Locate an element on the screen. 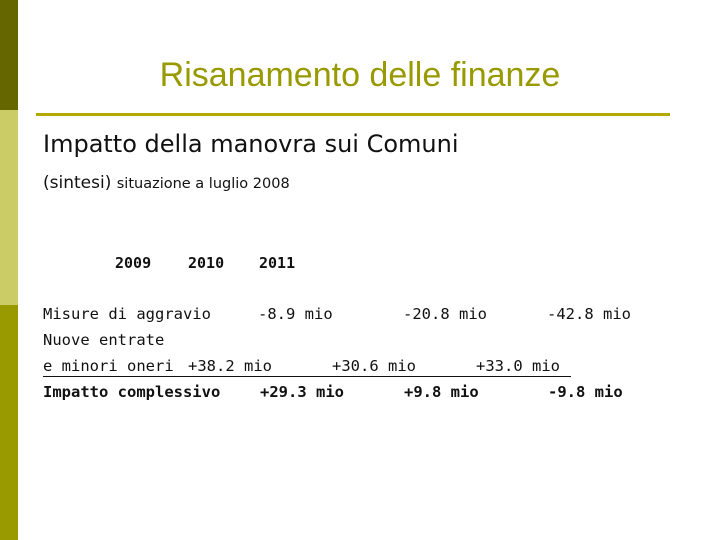 This screenshot has height=540, width=720. year-2011: 2011 is located at coordinates (277, 263).